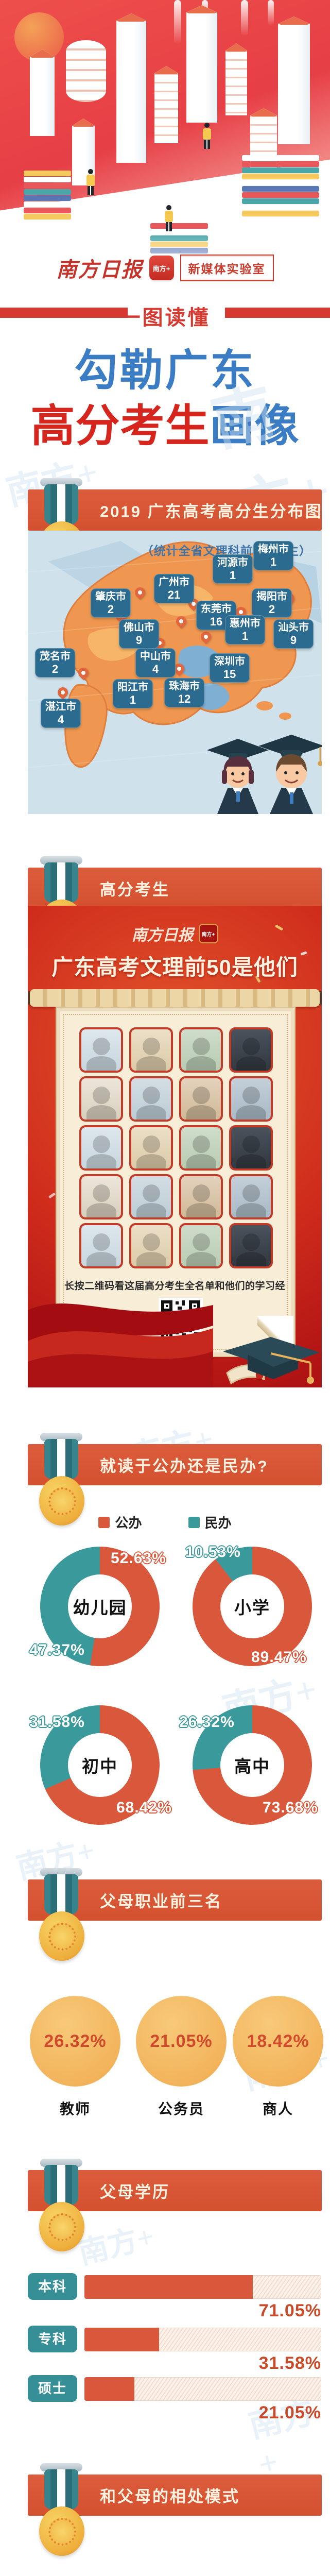 This screenshot has width=330, height=2576. What do you see at coordinates (135, 2192) in the screenshot?
I see `section-title: 父母学历` at bounding box center [135, 2192].